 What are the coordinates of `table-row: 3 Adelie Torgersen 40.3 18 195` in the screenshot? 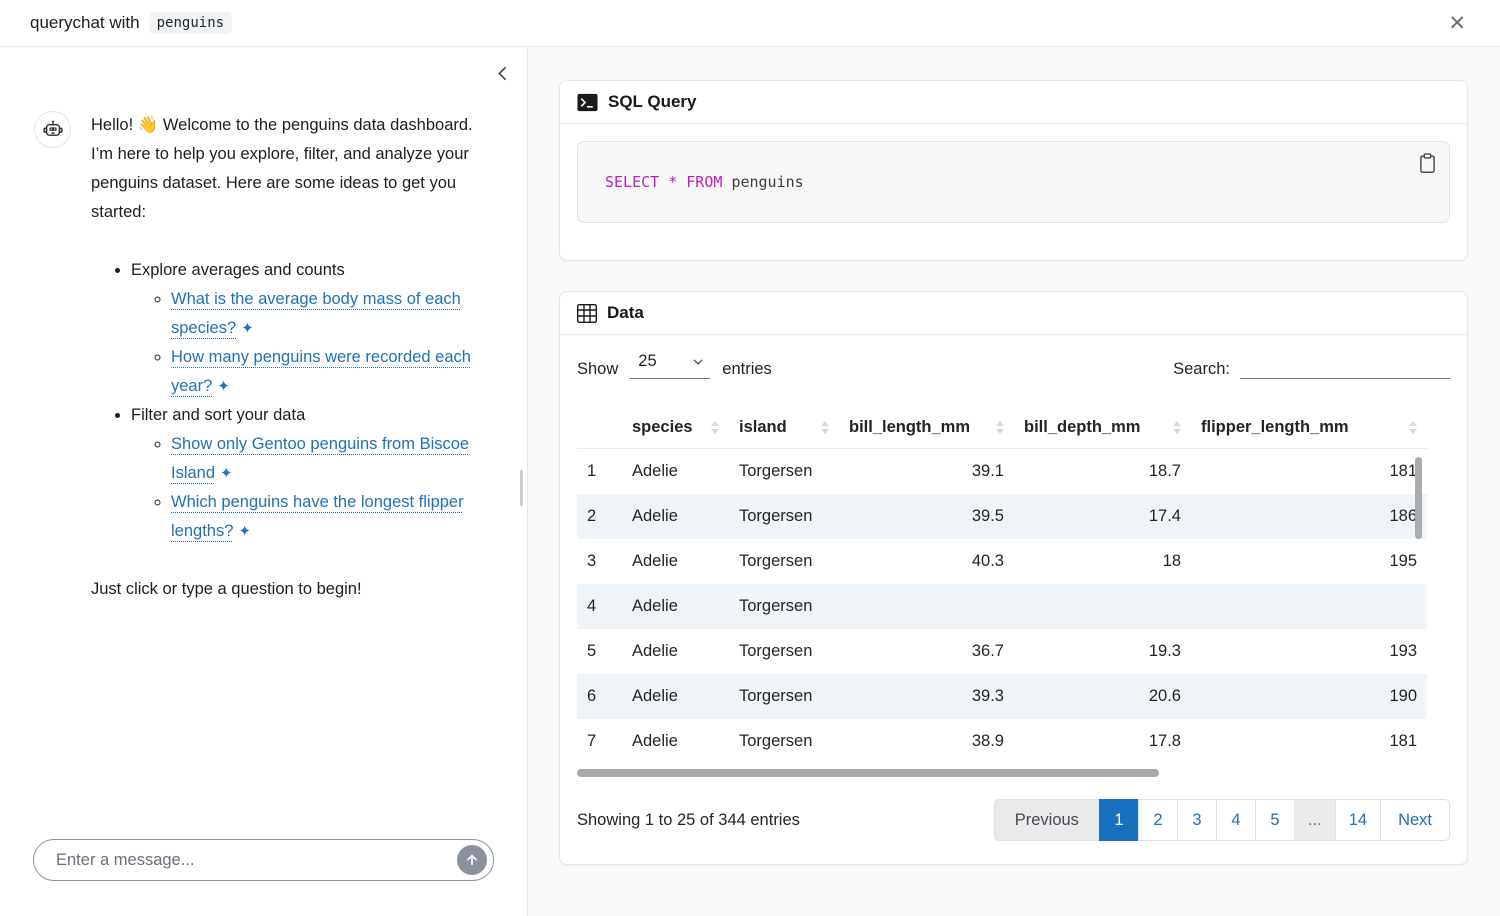 It's located at (1002, 561).